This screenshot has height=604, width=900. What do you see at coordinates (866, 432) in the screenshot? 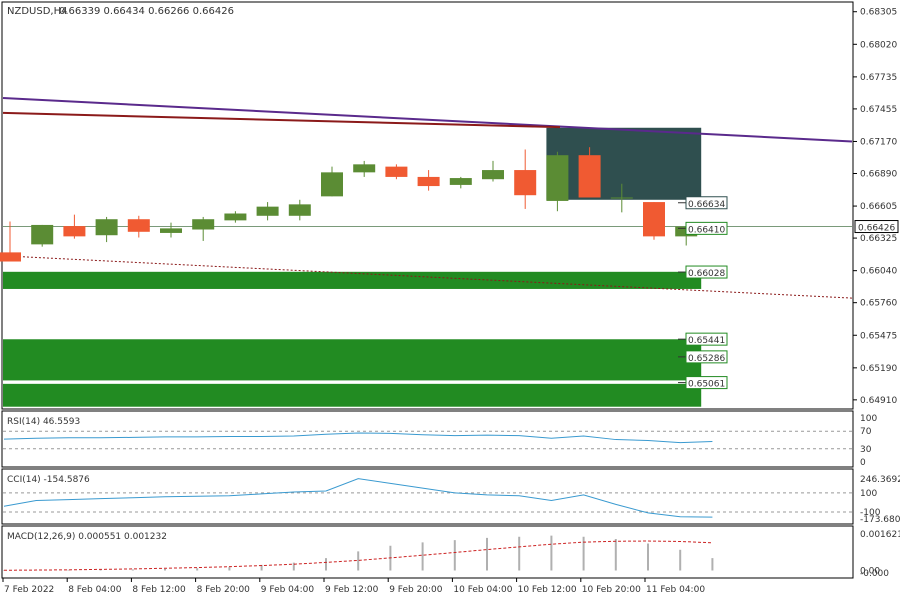
I see `rsi-axis-label: 70` at bounding box center [866, 432].